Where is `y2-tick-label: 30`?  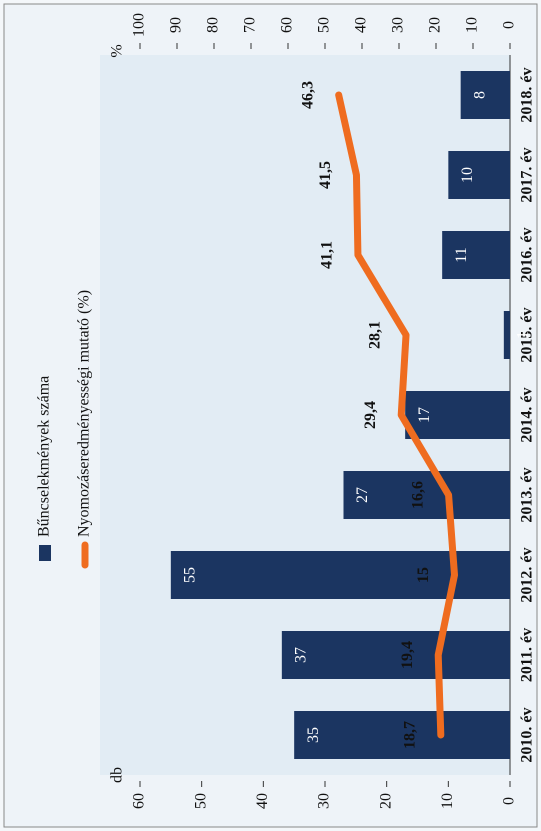 y2-tick-label: 30 is located at coordinates (398, 25).